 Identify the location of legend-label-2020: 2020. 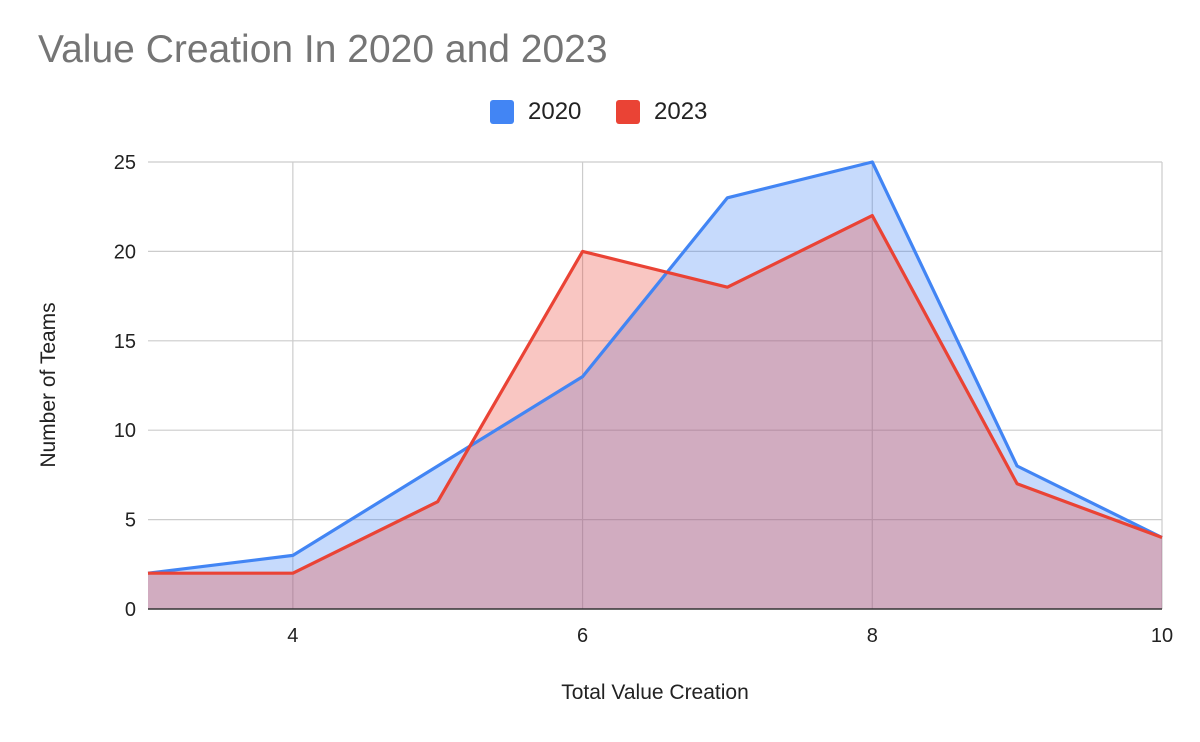
(555, 111).